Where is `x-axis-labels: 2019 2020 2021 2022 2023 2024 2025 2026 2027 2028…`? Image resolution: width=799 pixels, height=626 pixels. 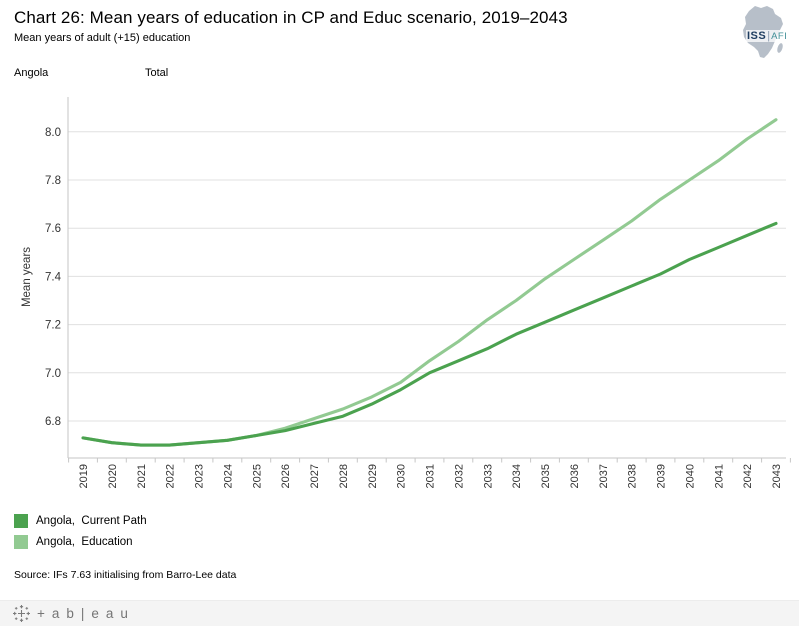 x-axis-labels: 2019 2020 2021 2022 2023 2024 2025 2026 2027 2028… is located at coordinates (430, 476).